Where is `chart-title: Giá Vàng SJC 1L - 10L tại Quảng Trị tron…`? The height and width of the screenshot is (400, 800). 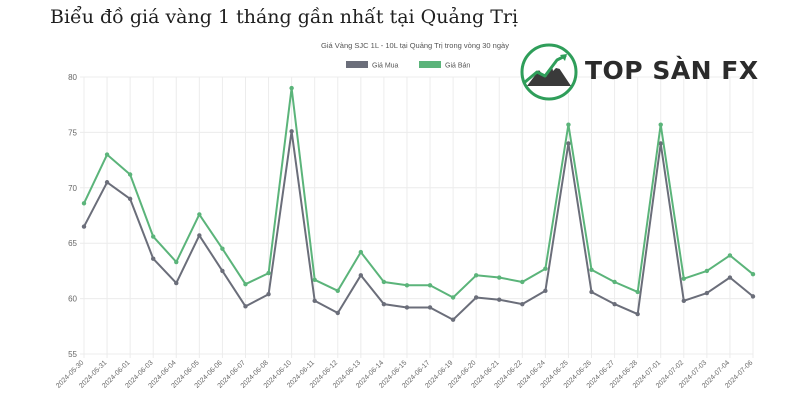 chart-title: Giá Vàng SJC 1L - 10L tại Quảng Trị tron… is located at coordinates (415, 45).